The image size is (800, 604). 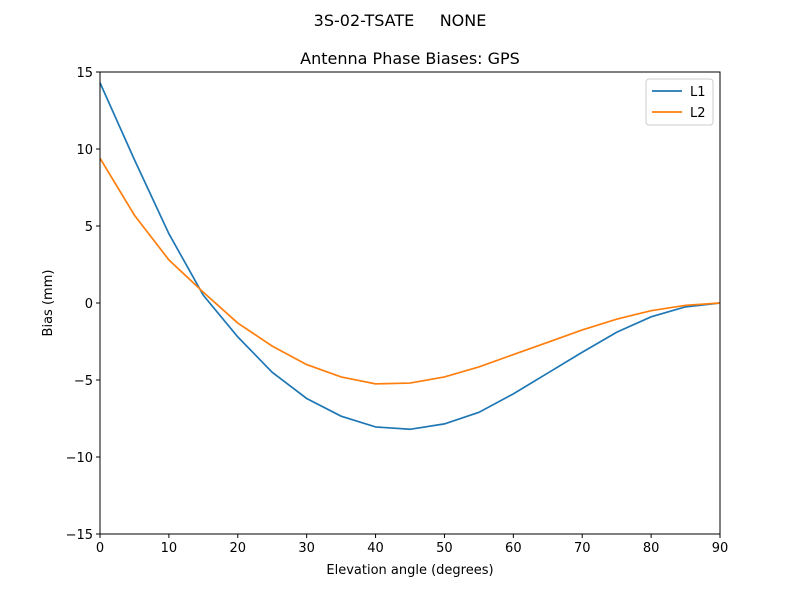 What do you see at coordinates (698, 92) in the screenshot?
I see `legend-label-l1: L1` at bounding box center [698, 92].